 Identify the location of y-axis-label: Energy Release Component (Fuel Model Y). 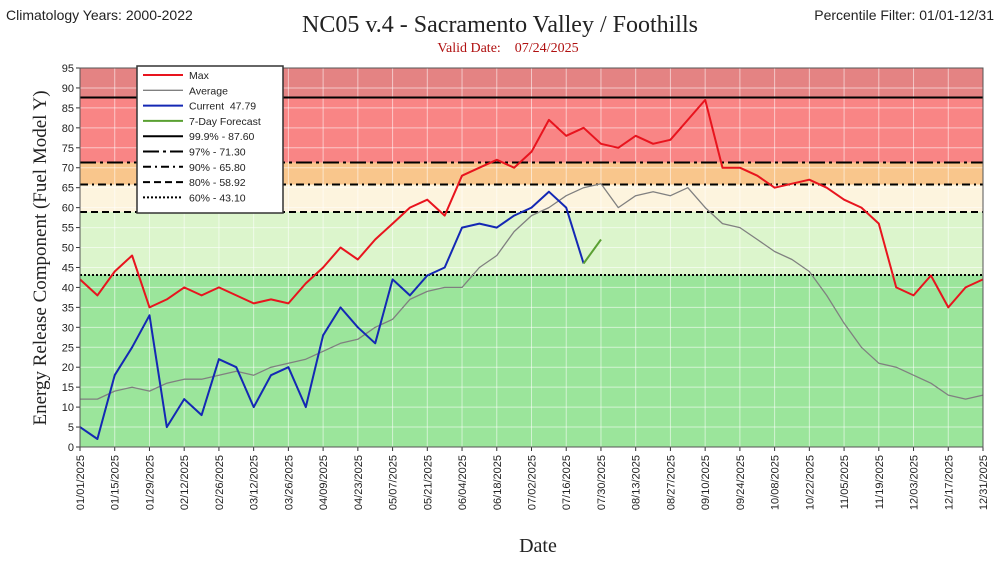
(40, 257).